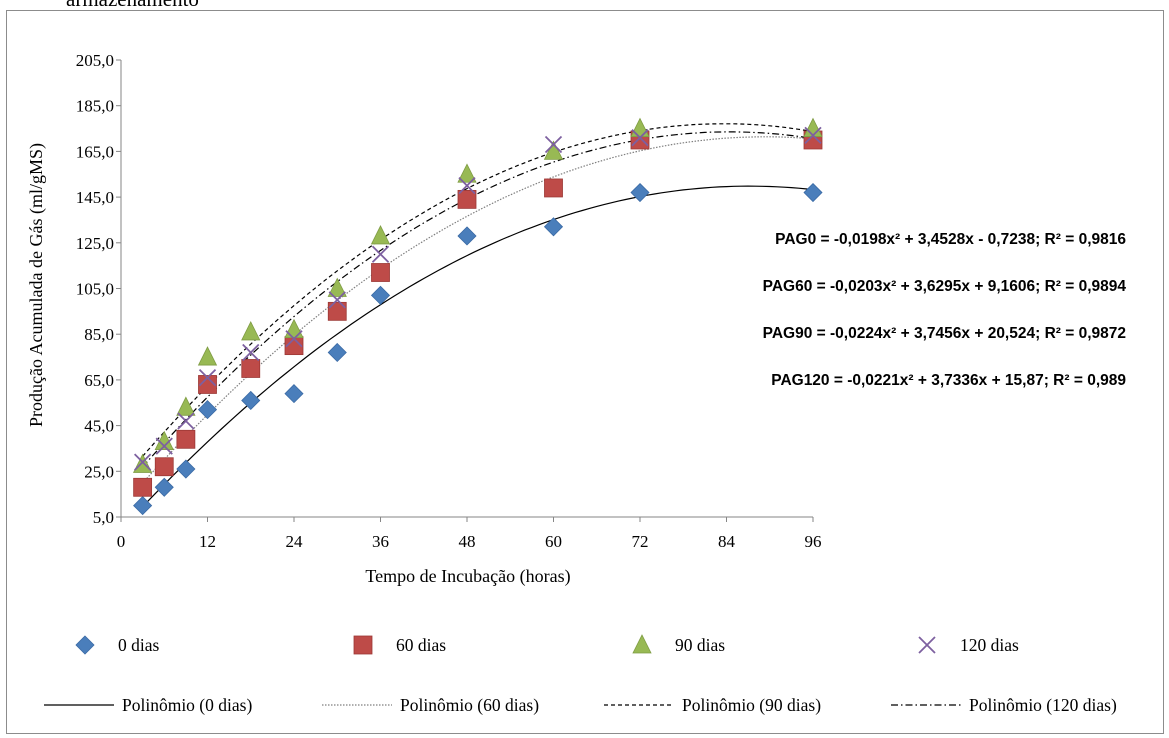  Describe the element at coordinates (95, 151) in the screenshot. I see `y-tick-label: 165,0` at that location.